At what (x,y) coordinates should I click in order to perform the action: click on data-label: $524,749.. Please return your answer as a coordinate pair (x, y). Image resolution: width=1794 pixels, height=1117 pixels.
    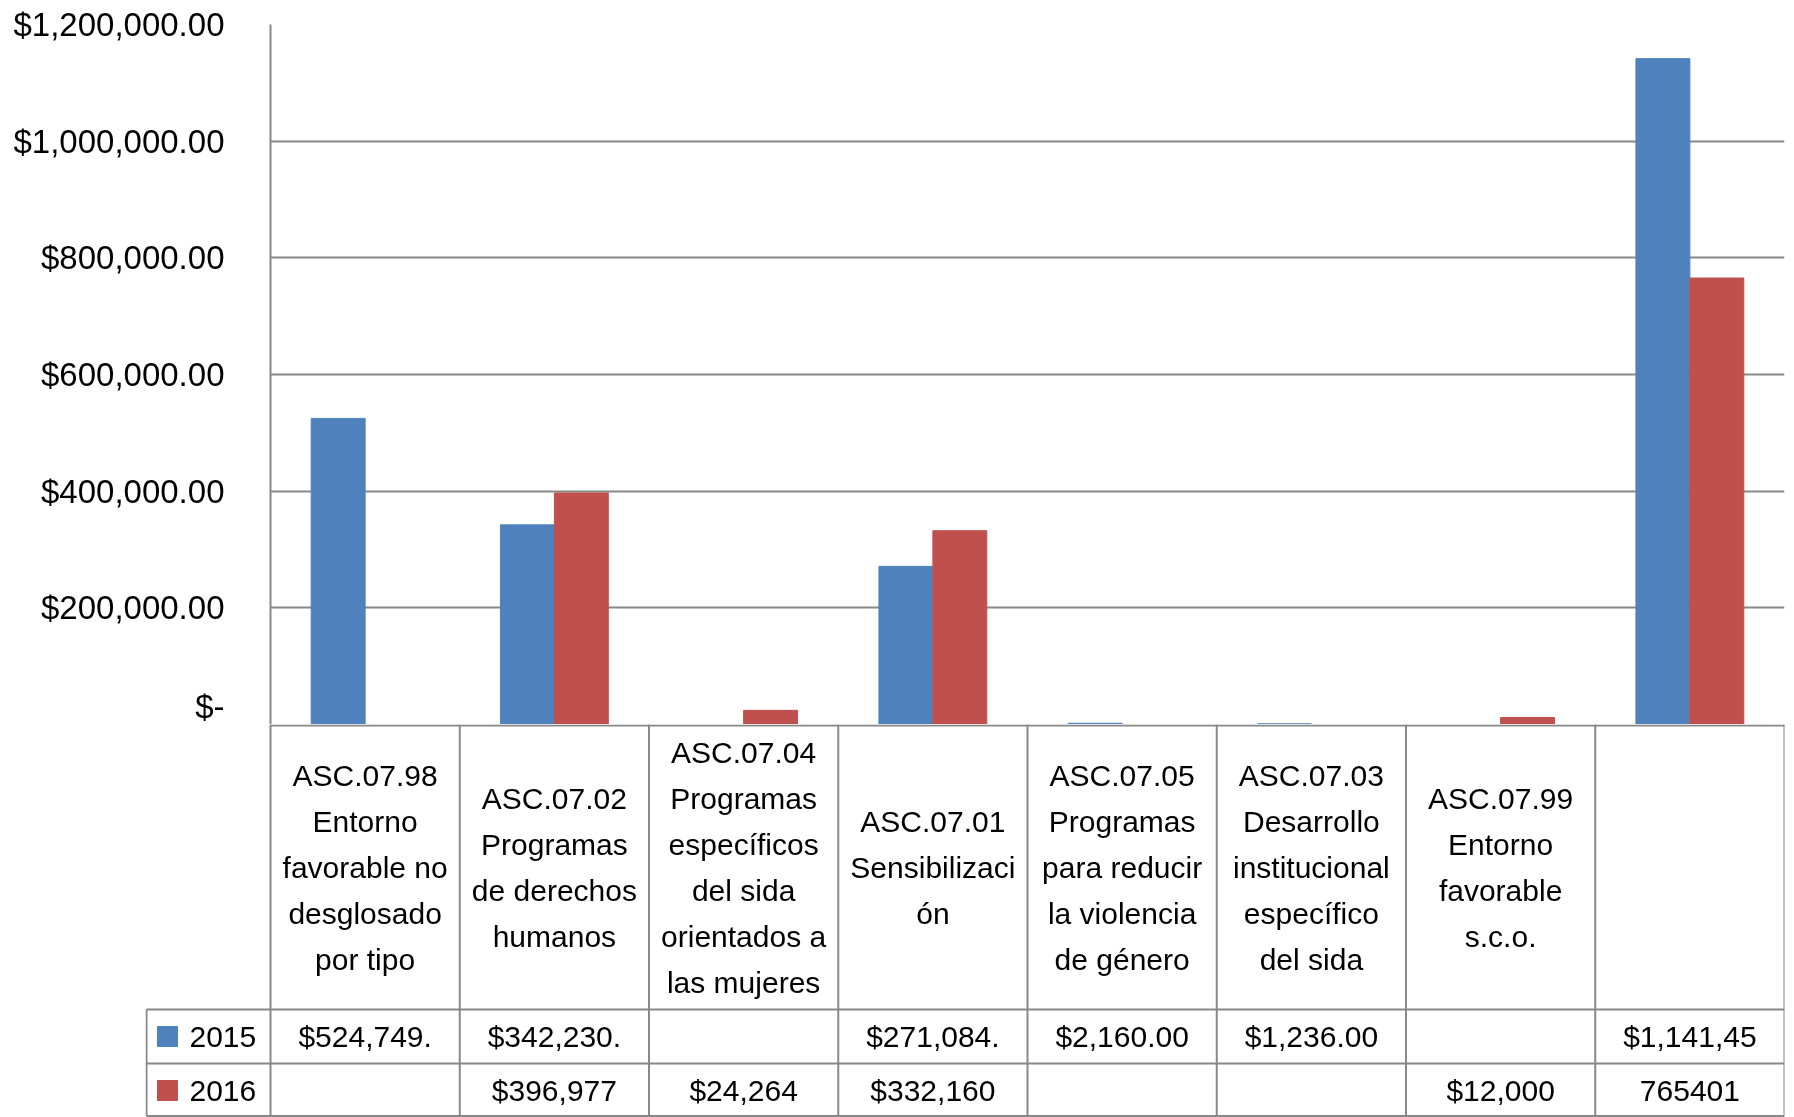
    Looking at the image, I should click on (365, 1036).